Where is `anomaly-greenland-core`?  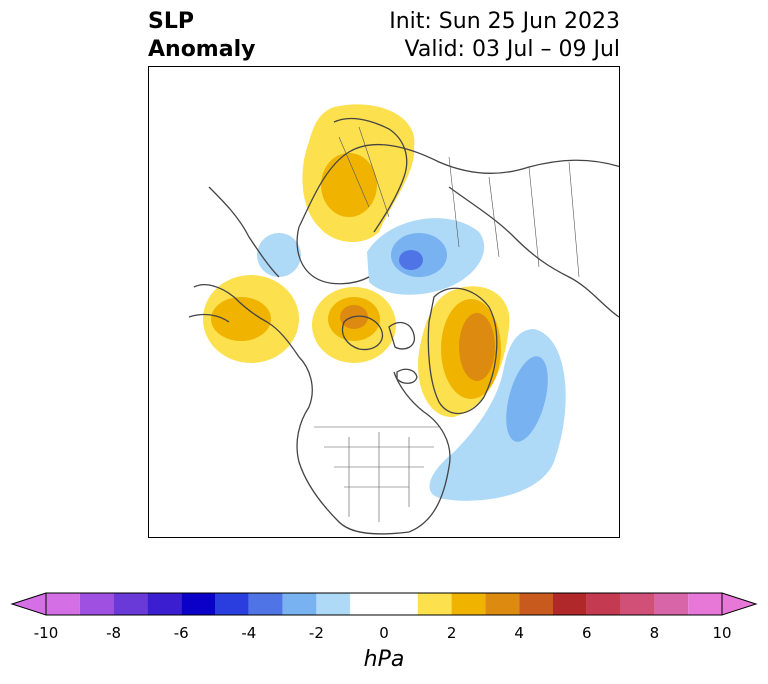 anomaly-greenland-core is located at coordinates (477, 347).